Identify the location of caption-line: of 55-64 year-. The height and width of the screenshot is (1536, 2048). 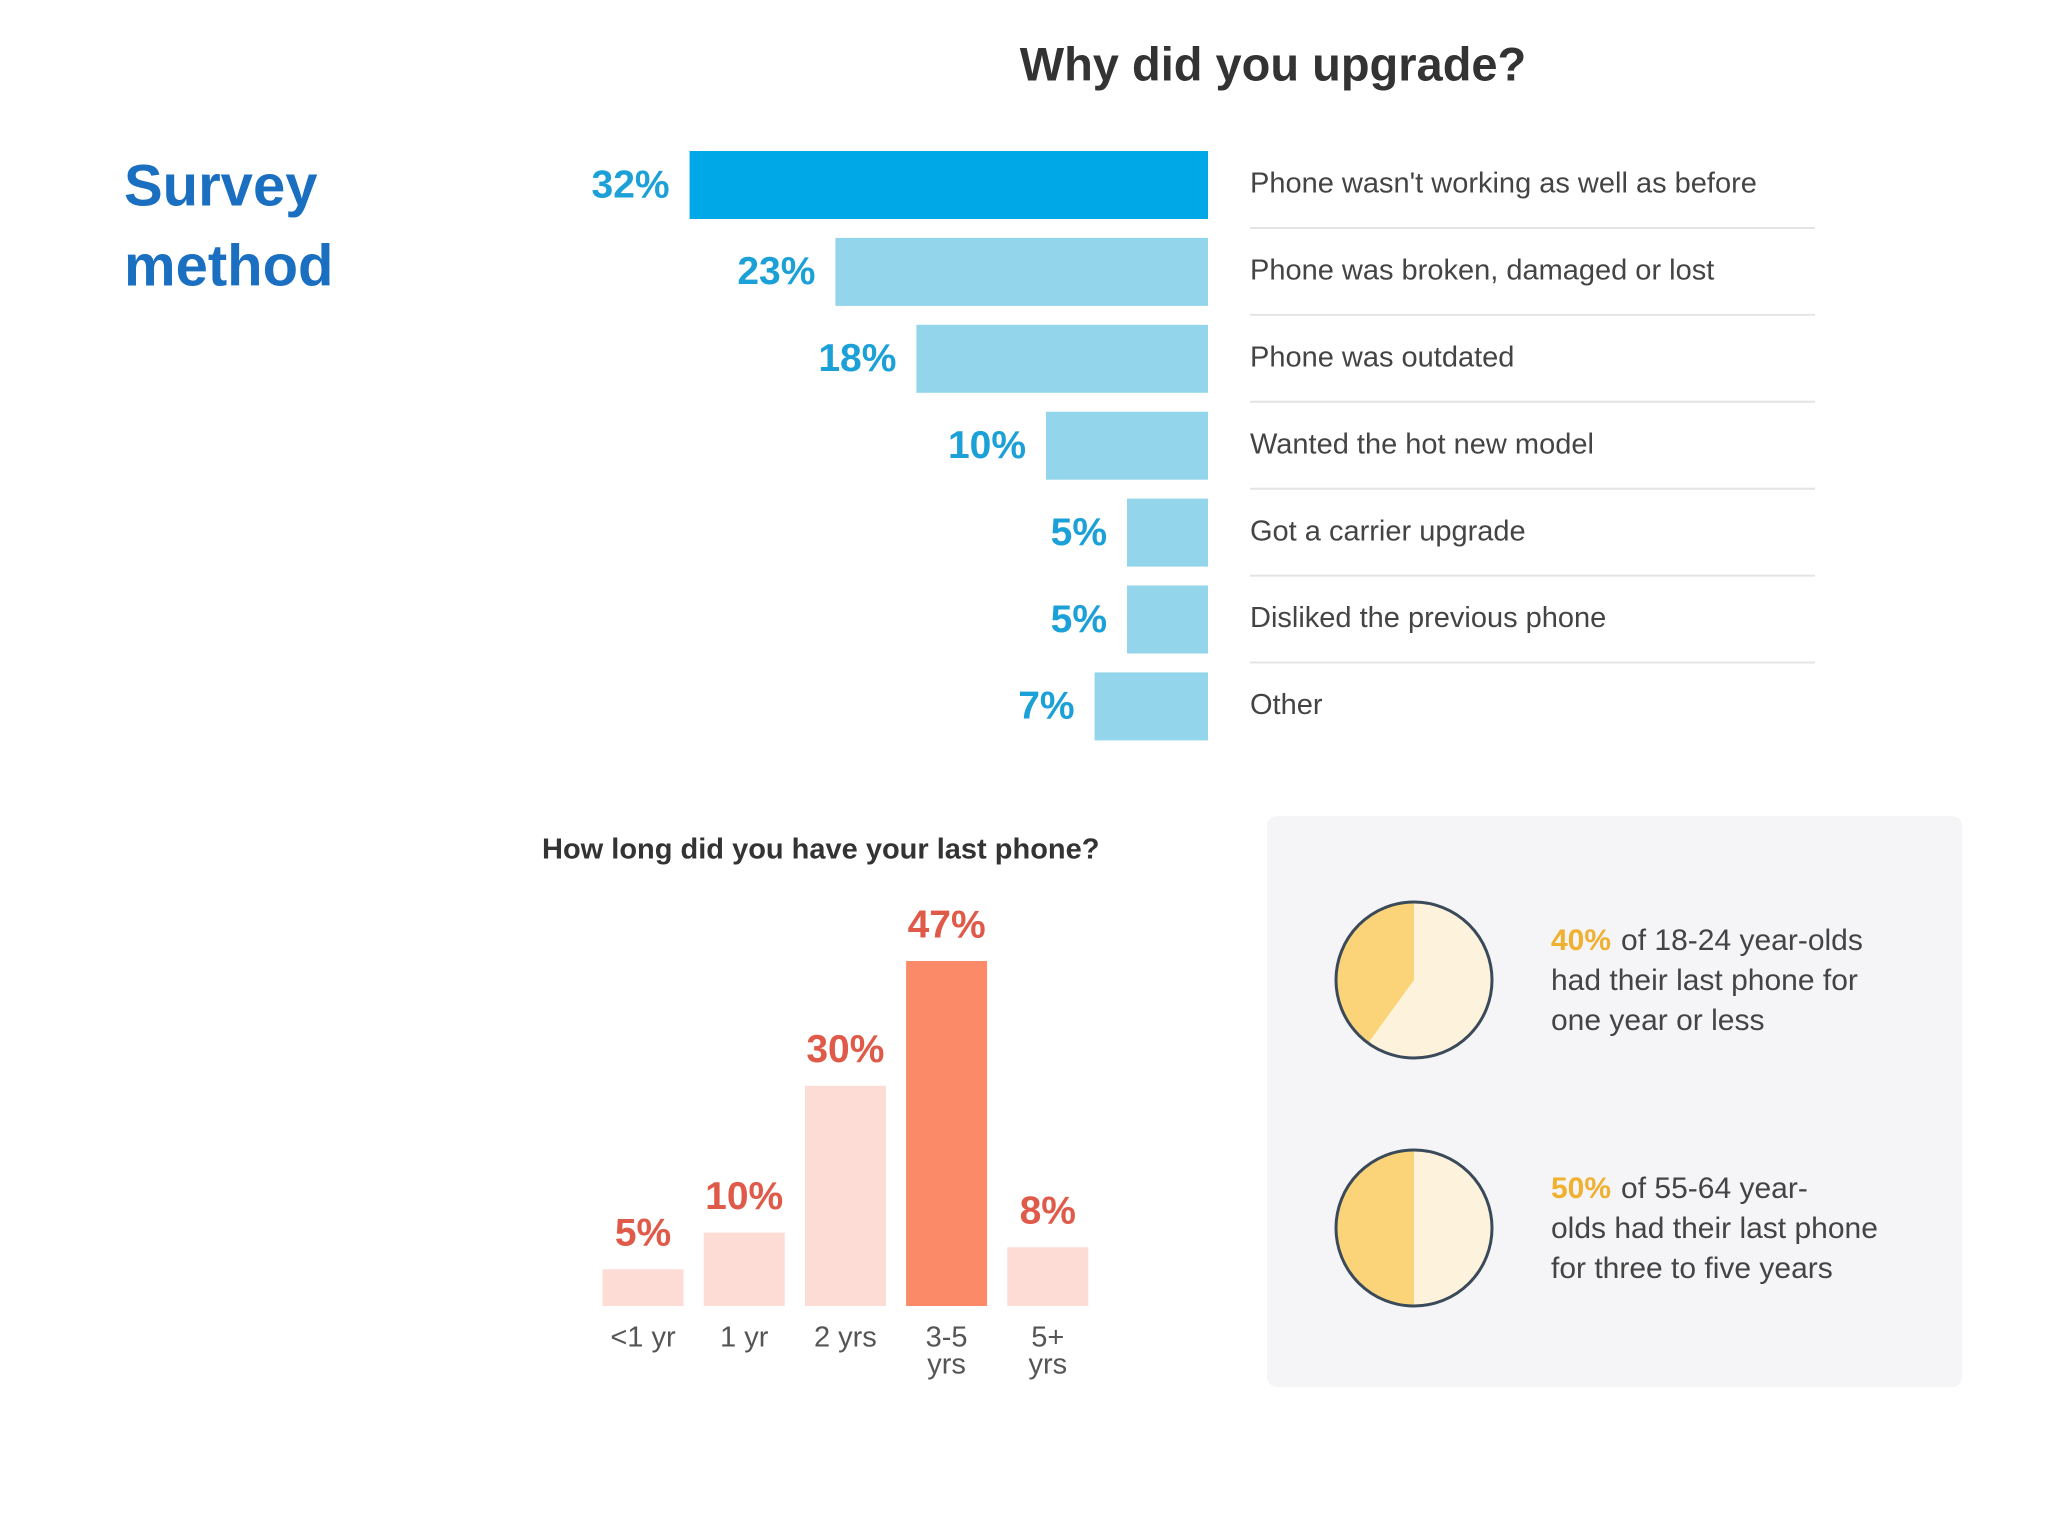
(1714, 1188).